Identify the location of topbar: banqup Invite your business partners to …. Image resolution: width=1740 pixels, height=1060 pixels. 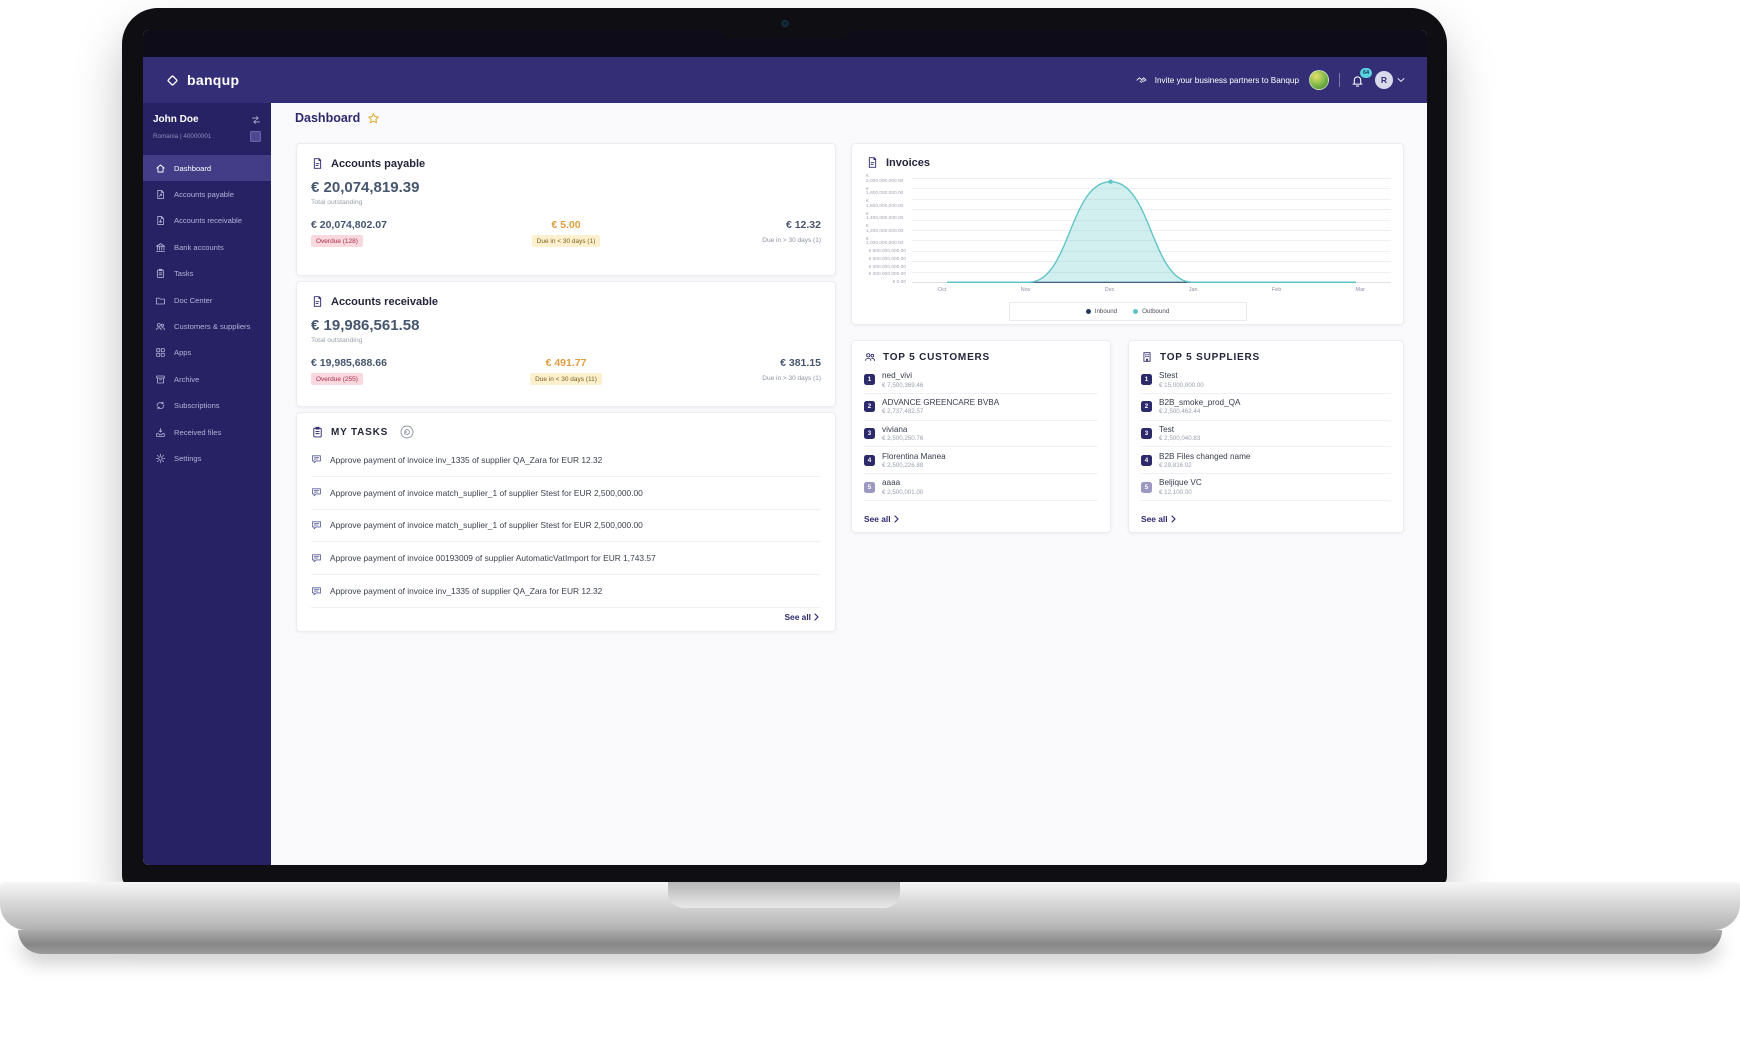
(785, 80).